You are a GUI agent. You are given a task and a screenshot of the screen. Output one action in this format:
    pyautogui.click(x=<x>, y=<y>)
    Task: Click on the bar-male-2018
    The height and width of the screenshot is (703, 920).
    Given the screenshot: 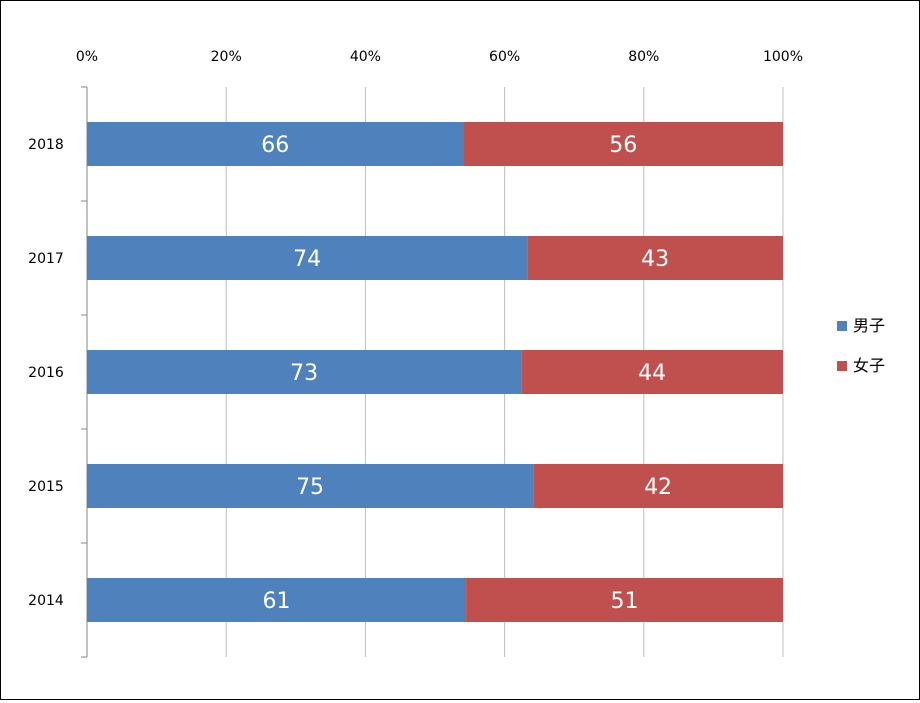 What is the action you would take?
    pyautogui.click(x=275, y=144)
    